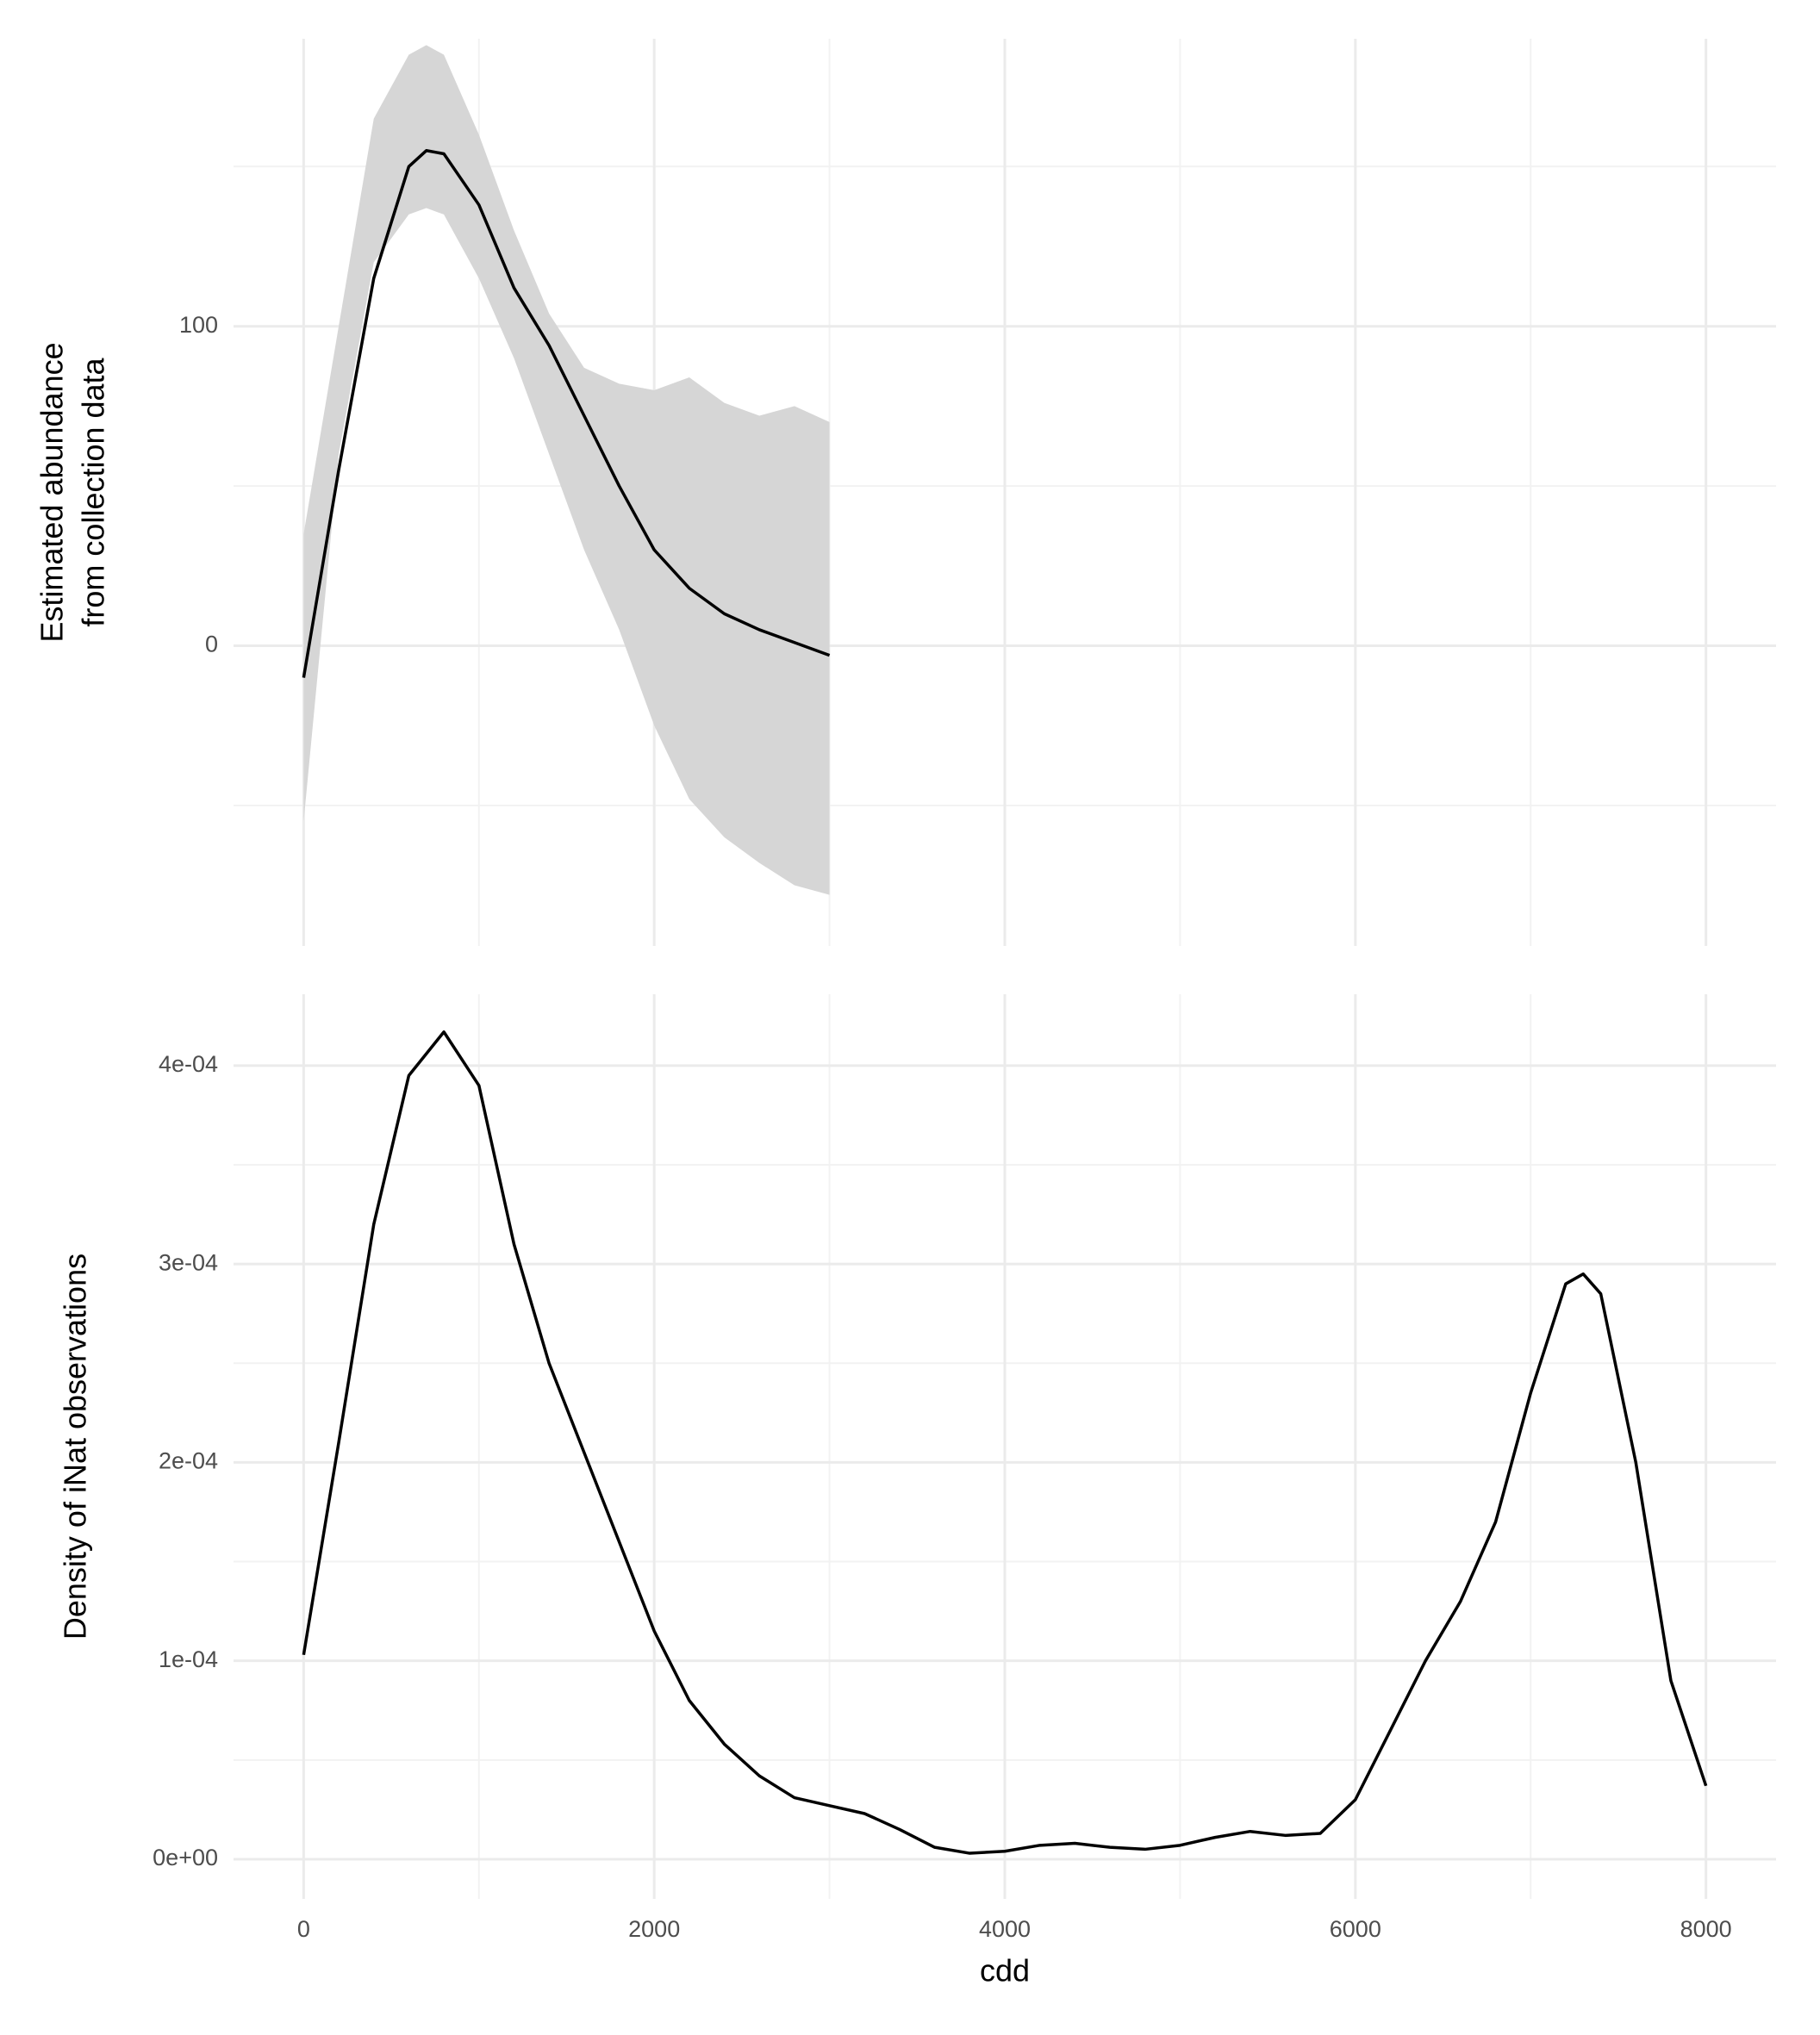 This screenshot has width=1820, height=2035. What do you see at coordinates (1706, 1929) in the screenshot?
I see `x-tick-label: 8000` at bounding box center [1706, 1929].